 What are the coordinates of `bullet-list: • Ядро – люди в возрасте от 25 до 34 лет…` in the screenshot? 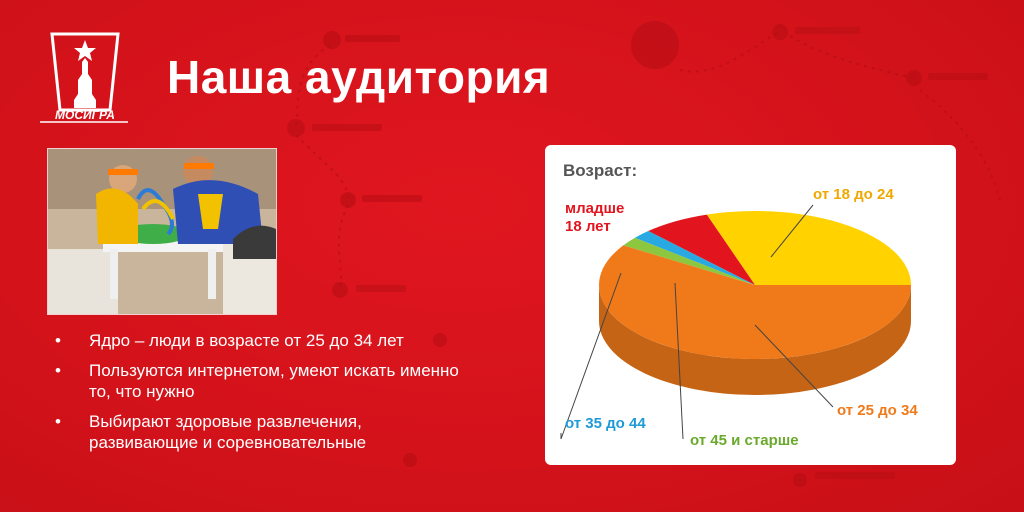 It's located at (265, 396).